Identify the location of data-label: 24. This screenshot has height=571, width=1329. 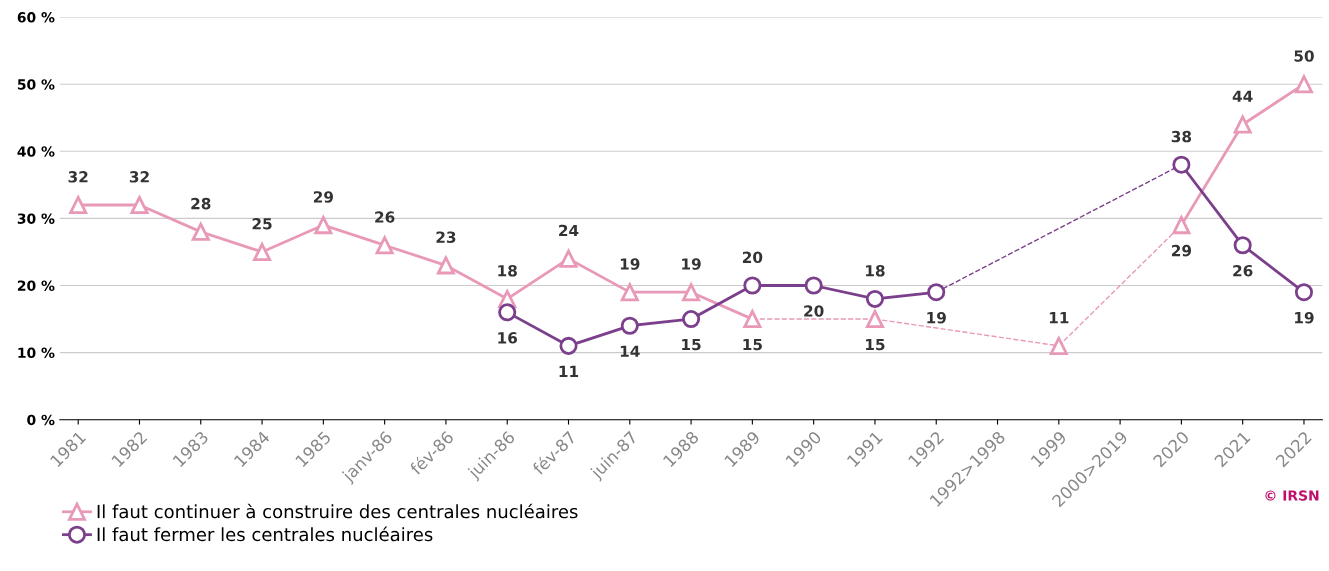
(569, 230).